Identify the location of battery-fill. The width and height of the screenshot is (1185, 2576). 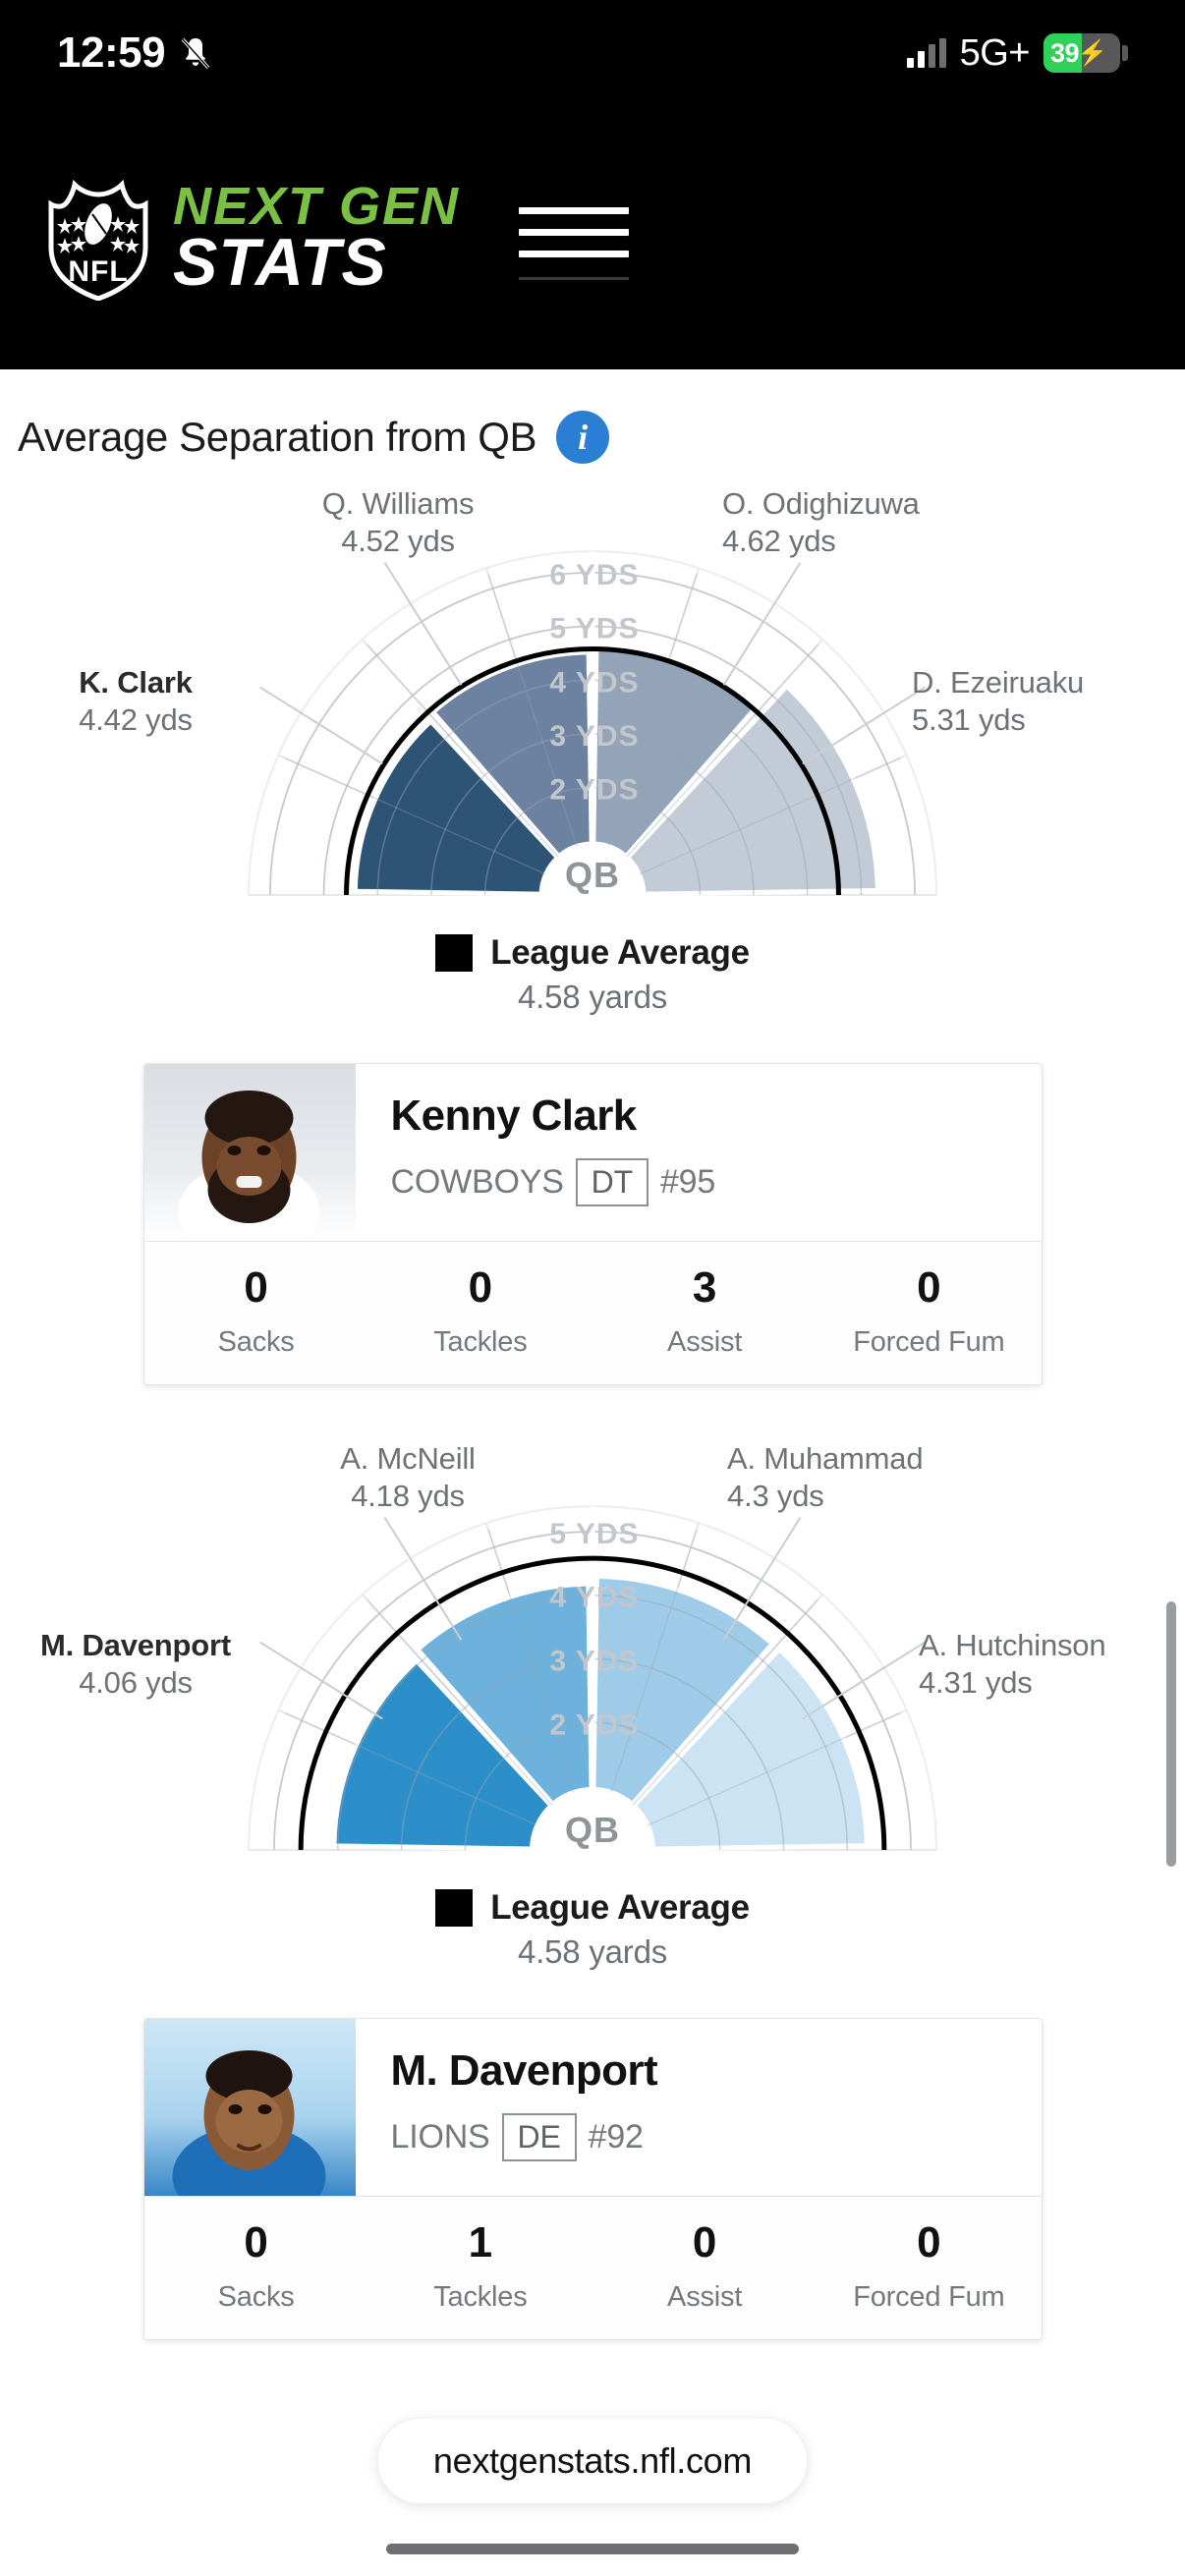
(1063, 53).